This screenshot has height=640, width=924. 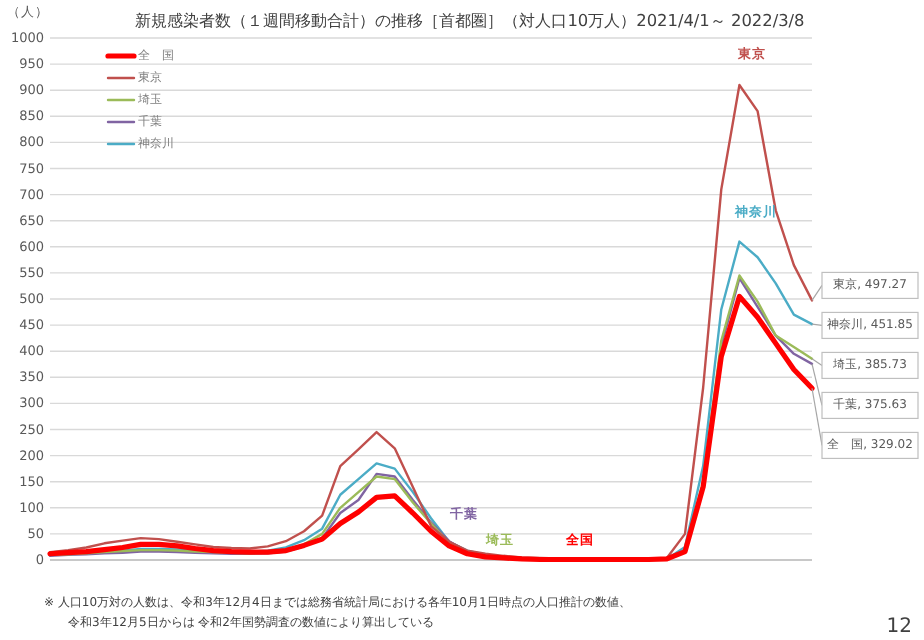 I want to click on chart-title: 新規感染者数（１週間移動合計）の推移［首都圏］（対人口10万人）2021/4/1～ 2022/3/8, so click(x=470, y=20).